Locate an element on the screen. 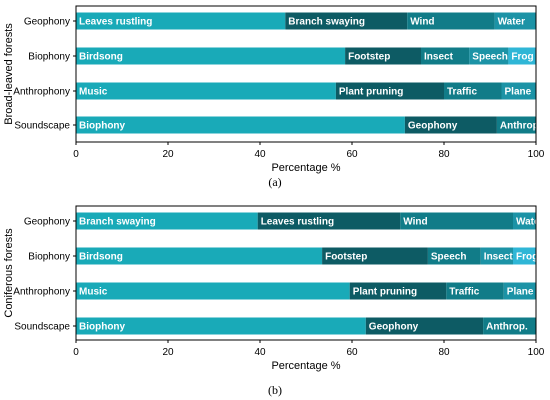 This screenshot has height=400, width=550. segment-label: Footstep is located at coordinates (369, 57).